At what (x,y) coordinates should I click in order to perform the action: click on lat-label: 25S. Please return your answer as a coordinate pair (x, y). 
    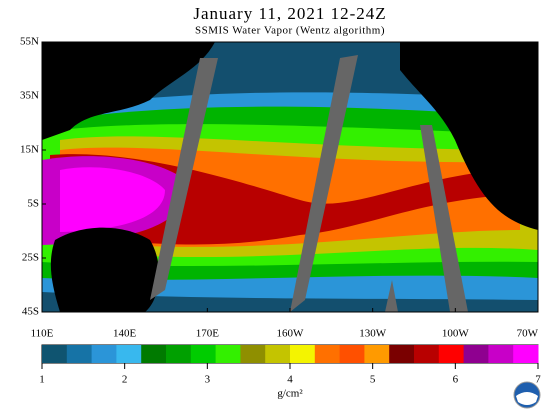
    Looking at the image, I should click on (30, 258).